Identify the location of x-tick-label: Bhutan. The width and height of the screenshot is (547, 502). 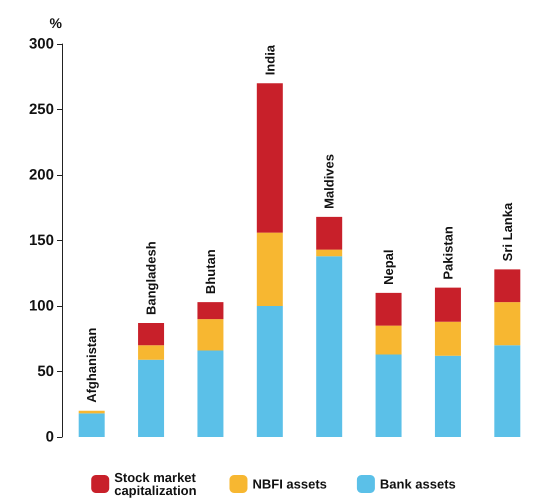
(210, 271).